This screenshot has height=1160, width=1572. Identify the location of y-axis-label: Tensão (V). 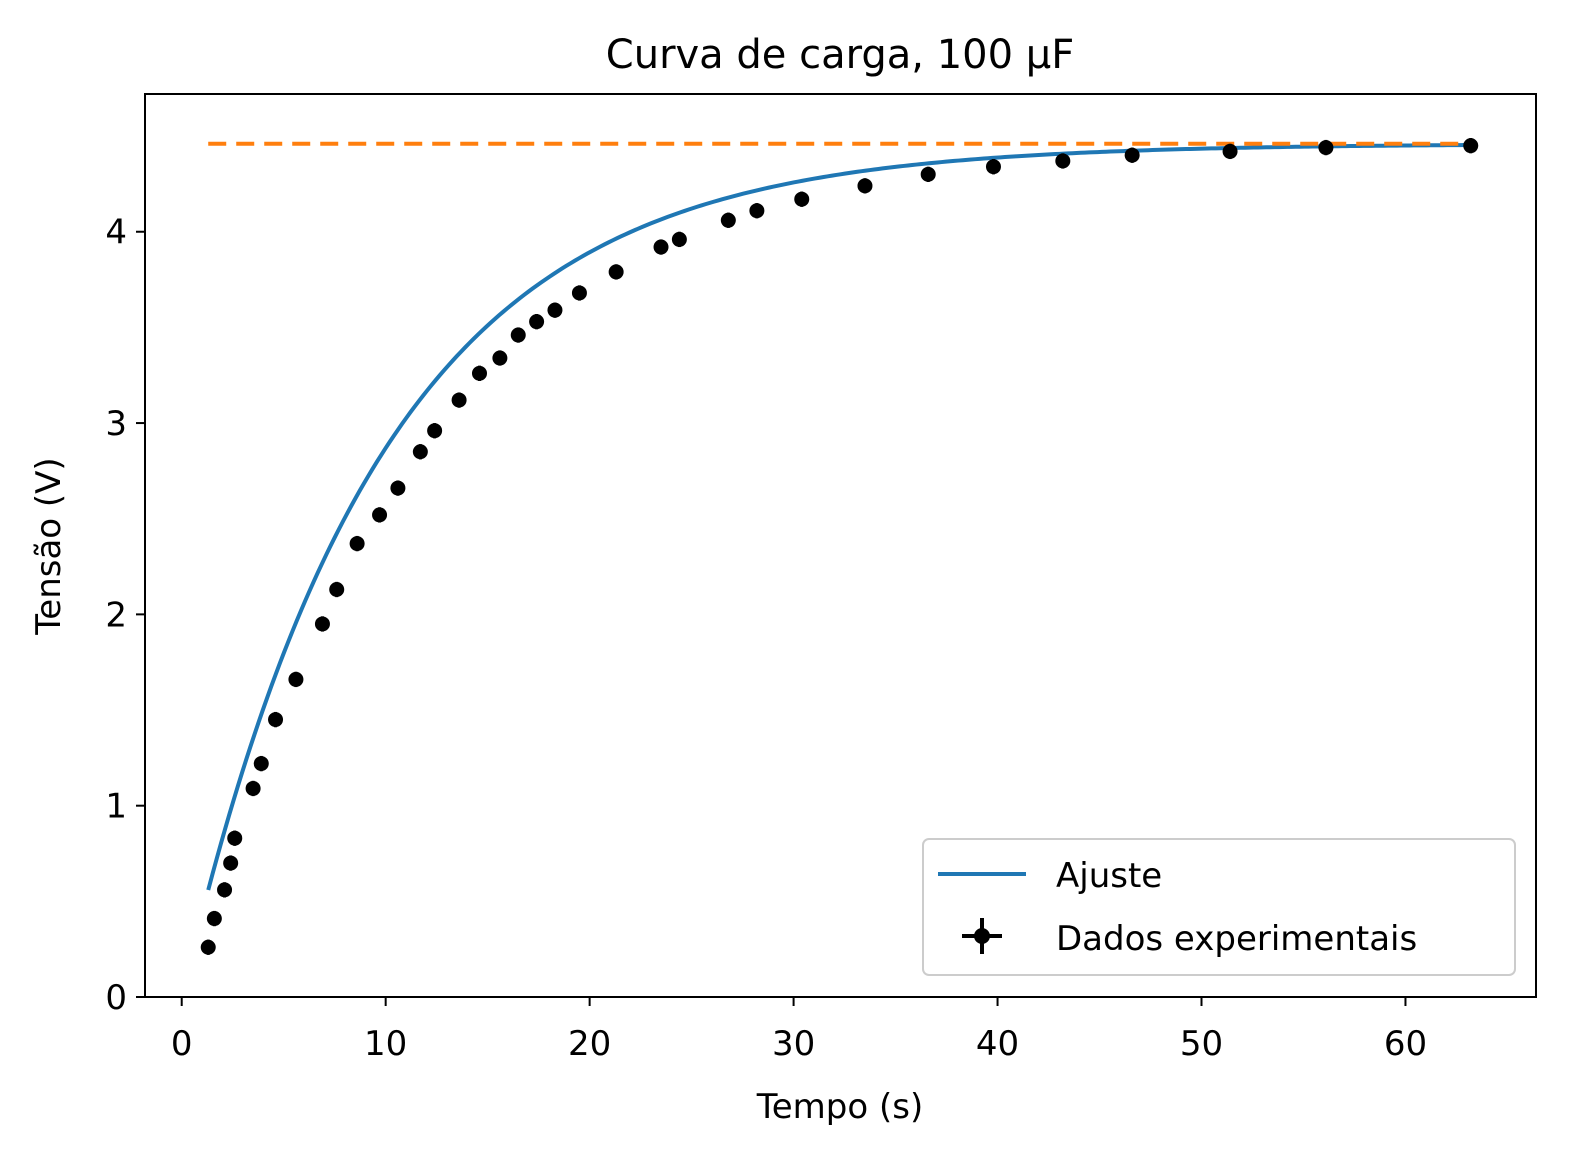
(49, 546).